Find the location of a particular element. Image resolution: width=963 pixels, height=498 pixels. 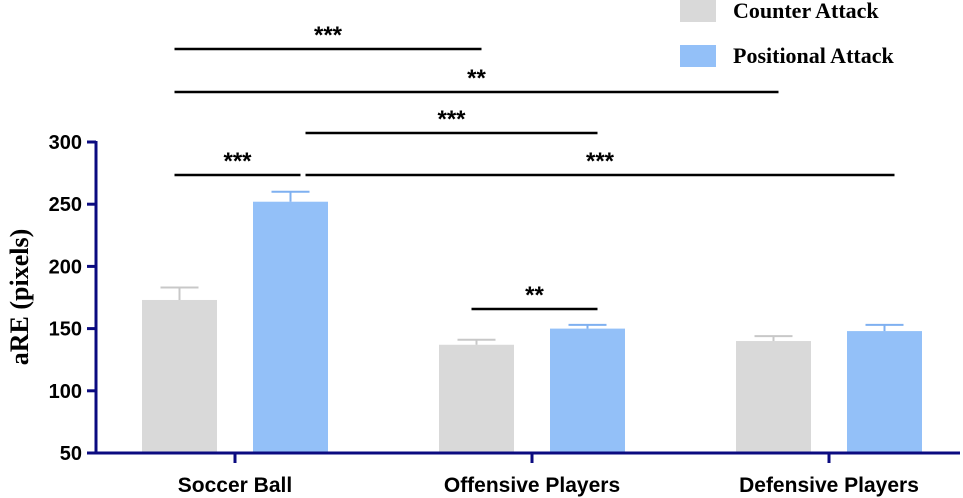

y-tick-label: 50 is located at coordinates (71, 454).